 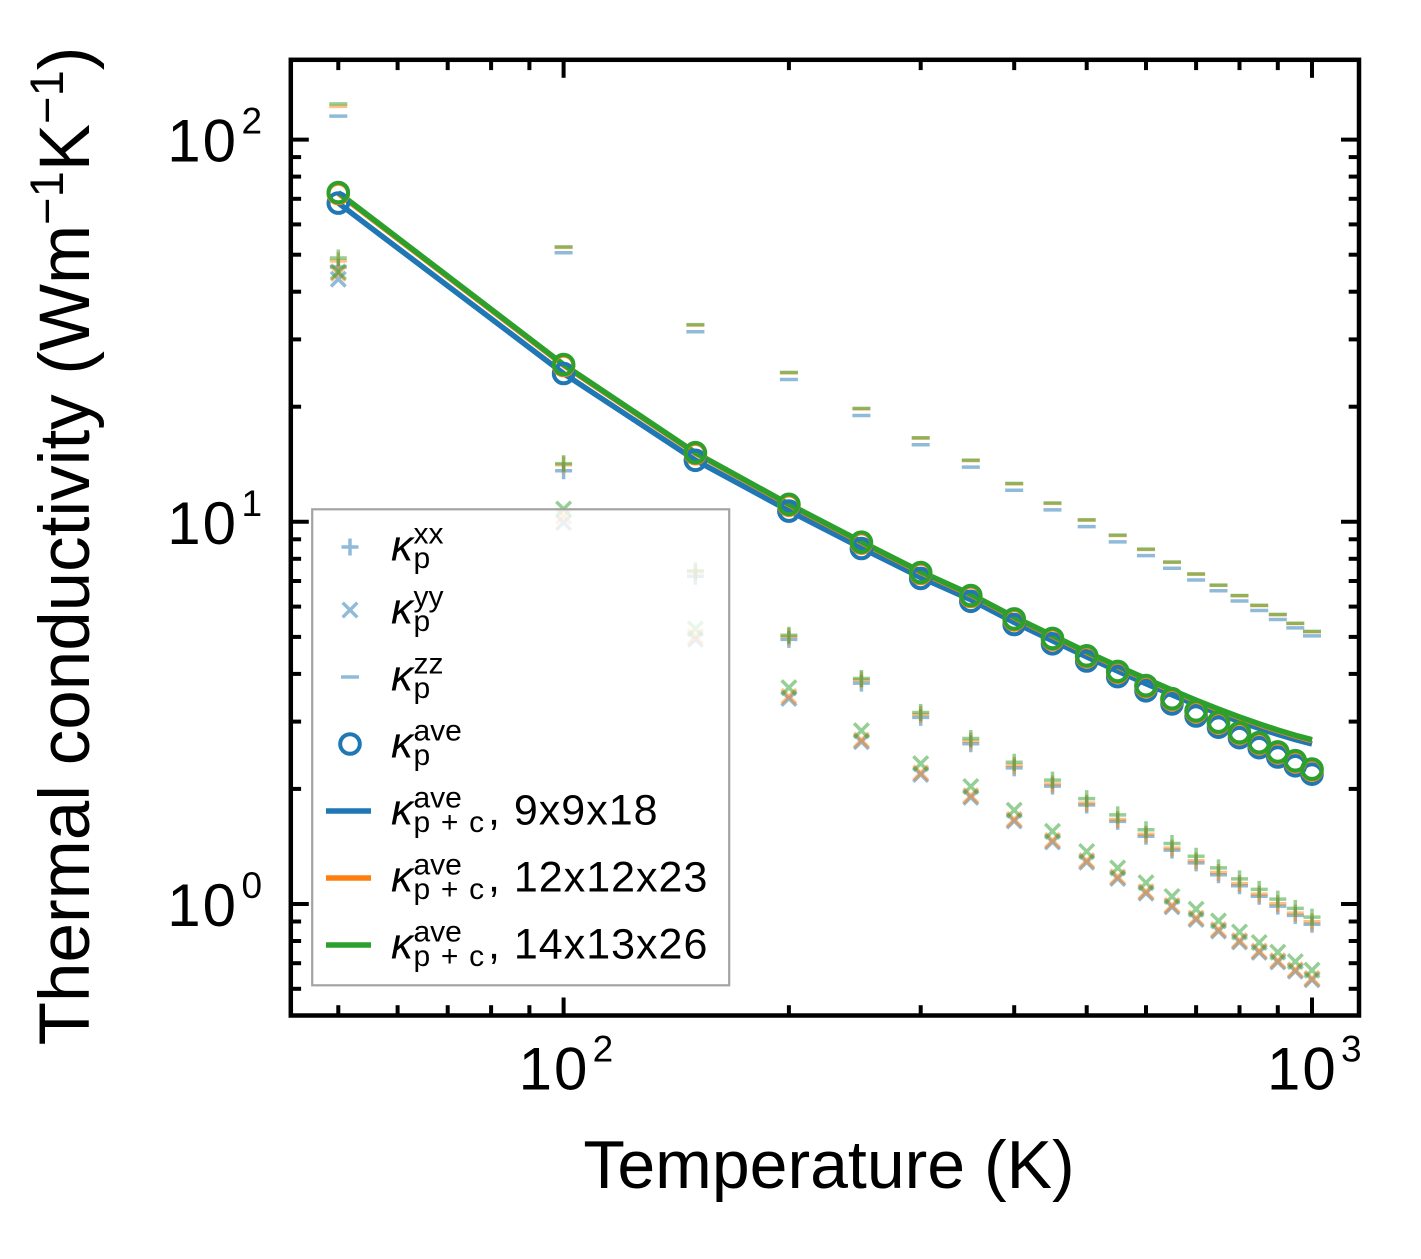 I want to click on svg-text: zz, so click(x=429, y=664).